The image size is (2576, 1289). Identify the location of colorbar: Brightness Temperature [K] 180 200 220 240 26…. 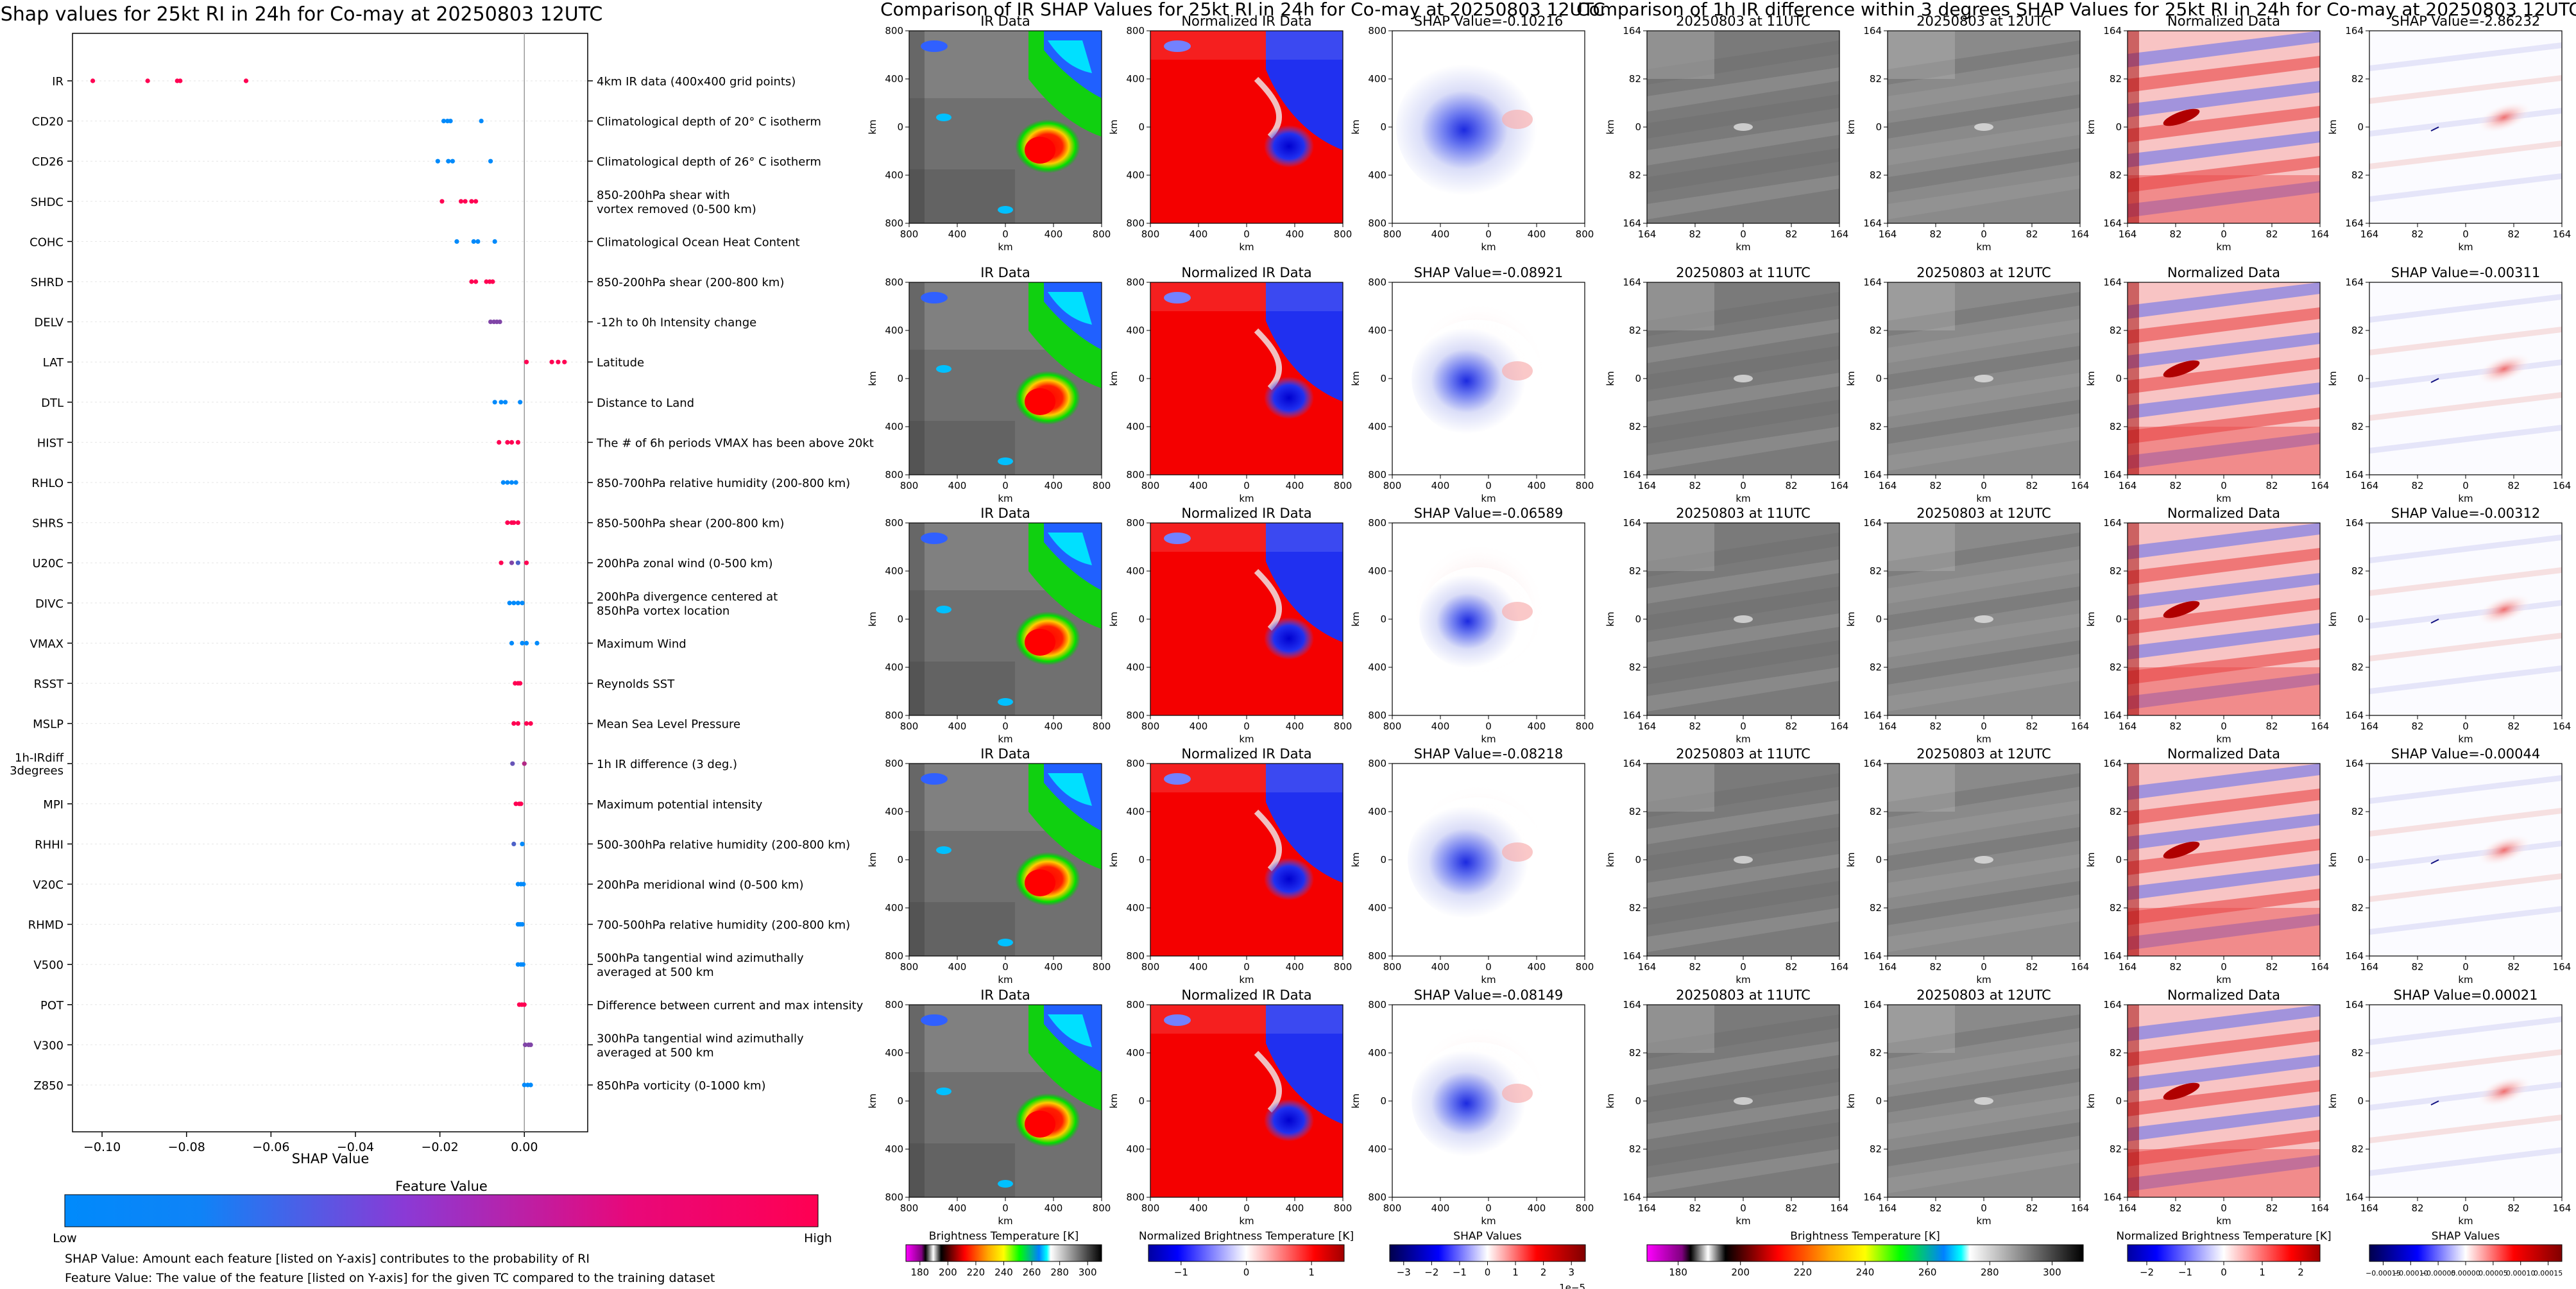
(1004, 1254).